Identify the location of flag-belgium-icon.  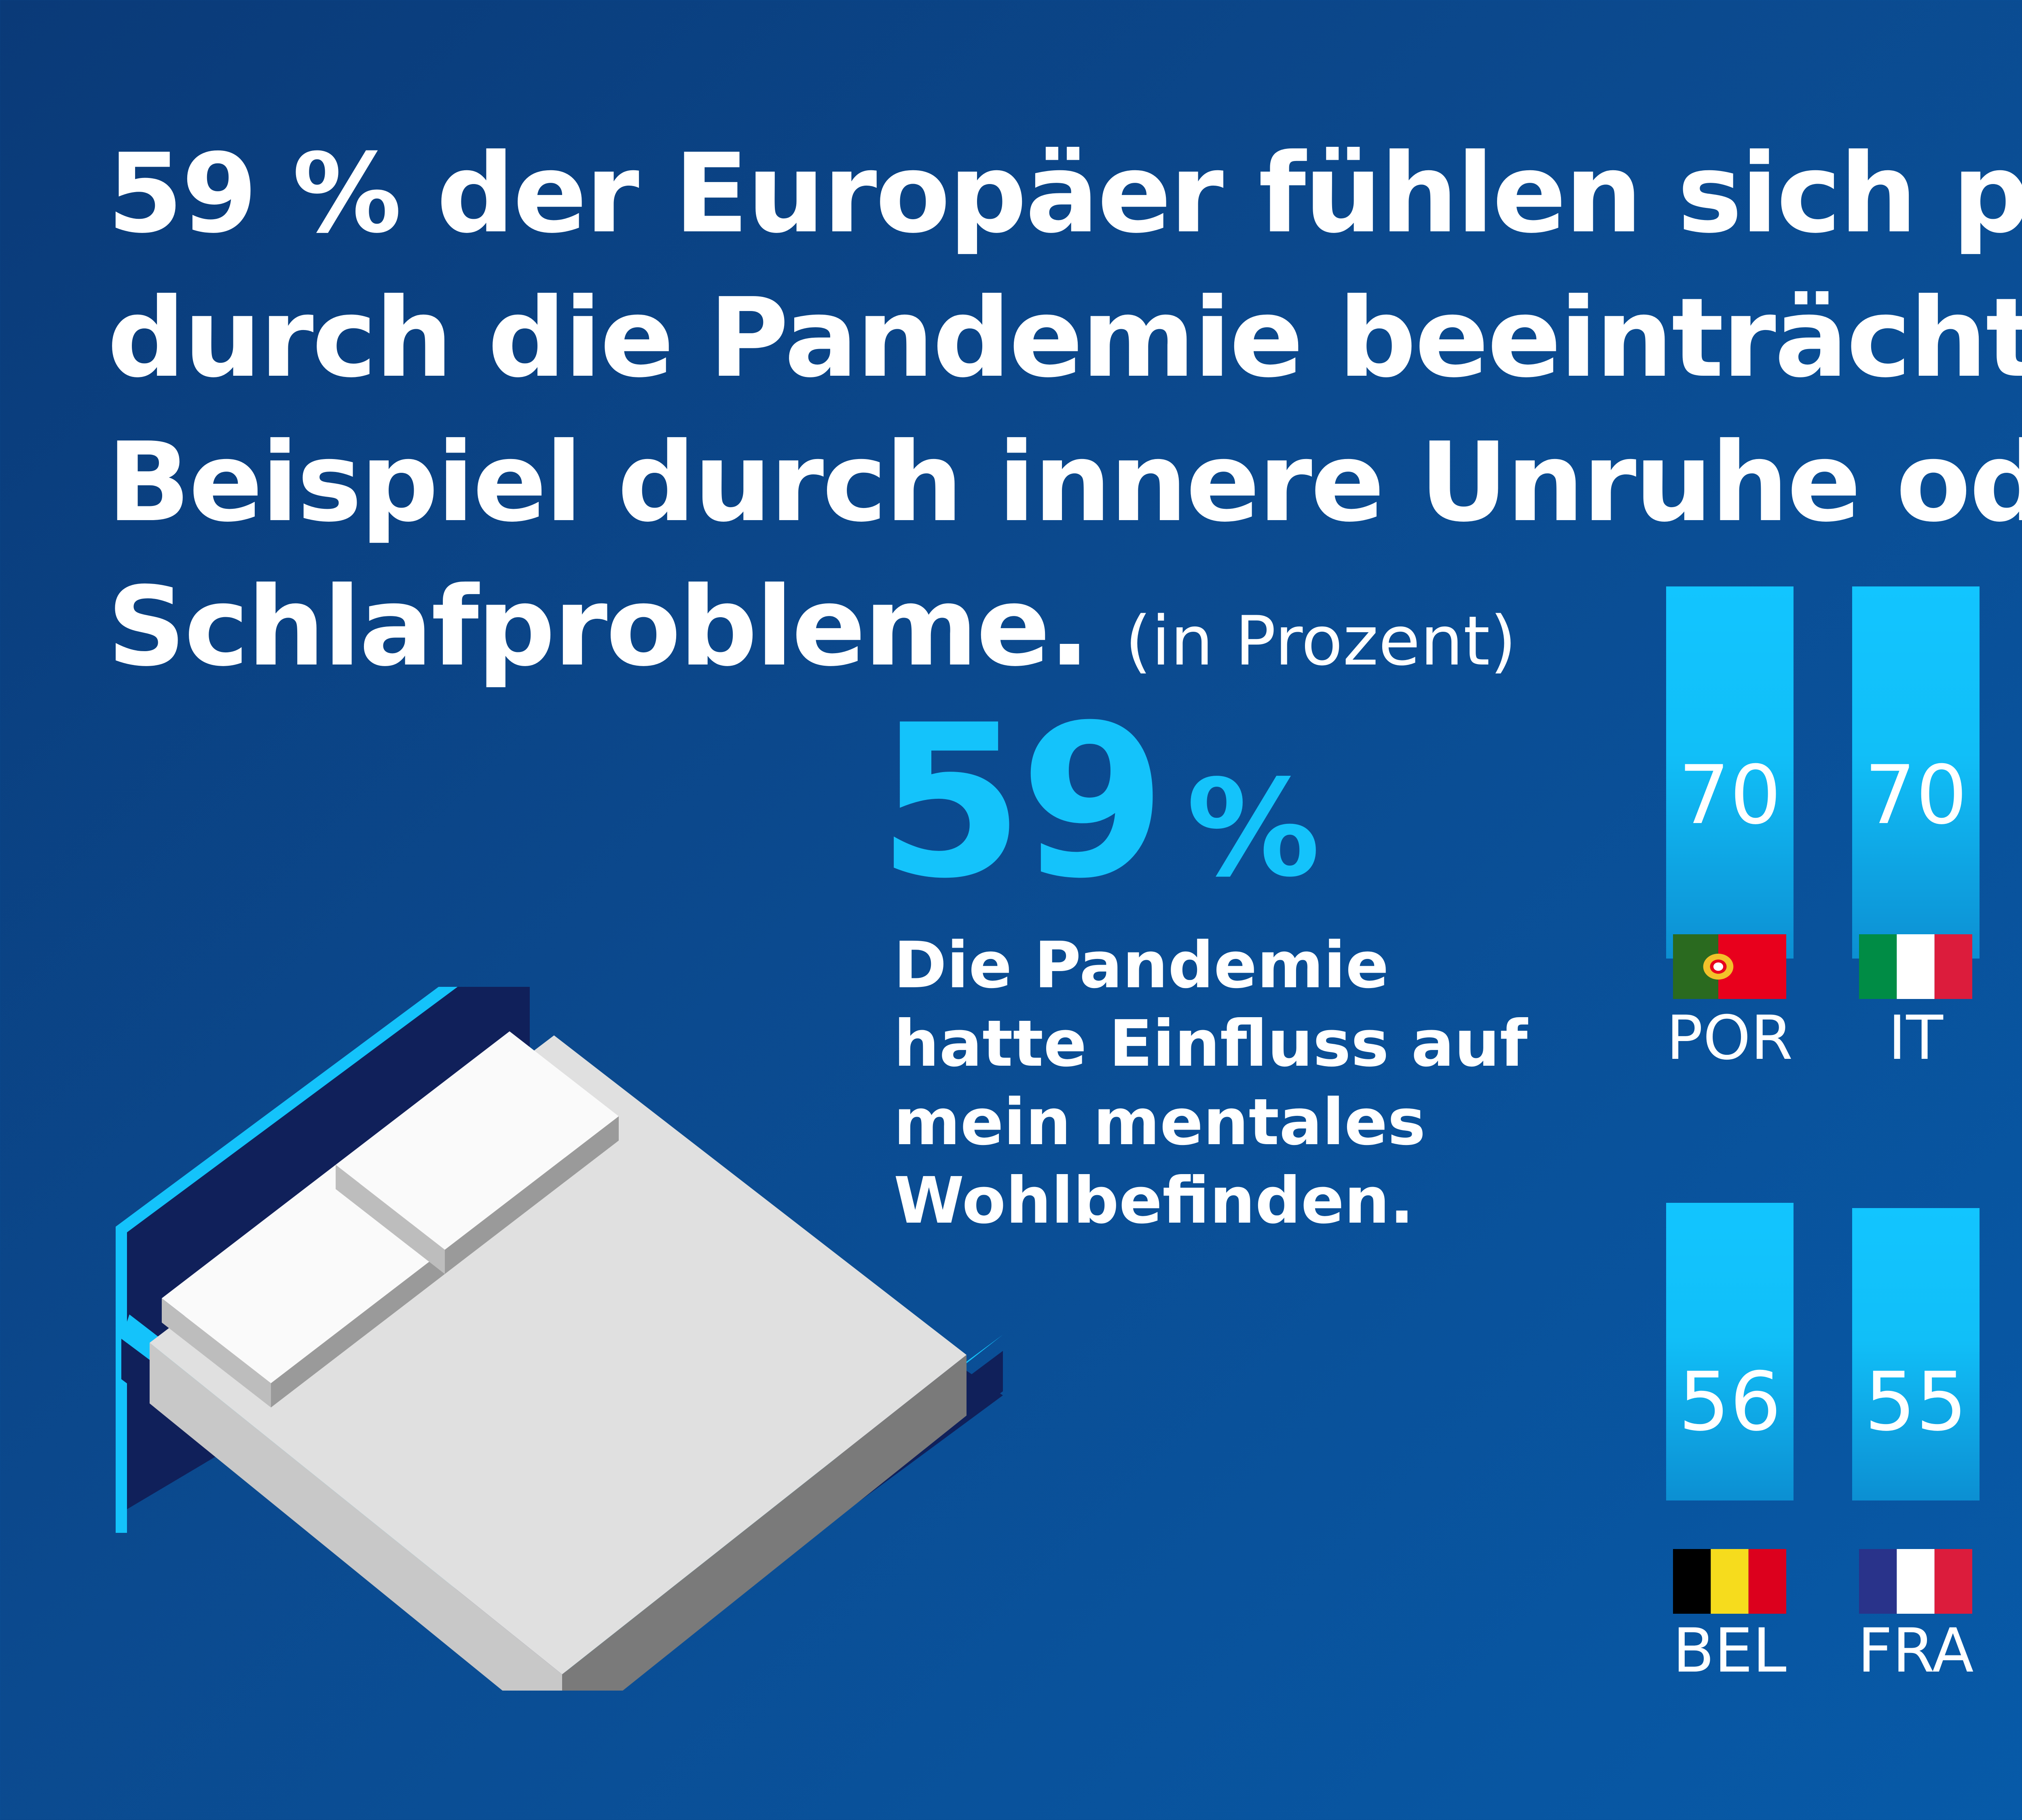
(1729, 1581).